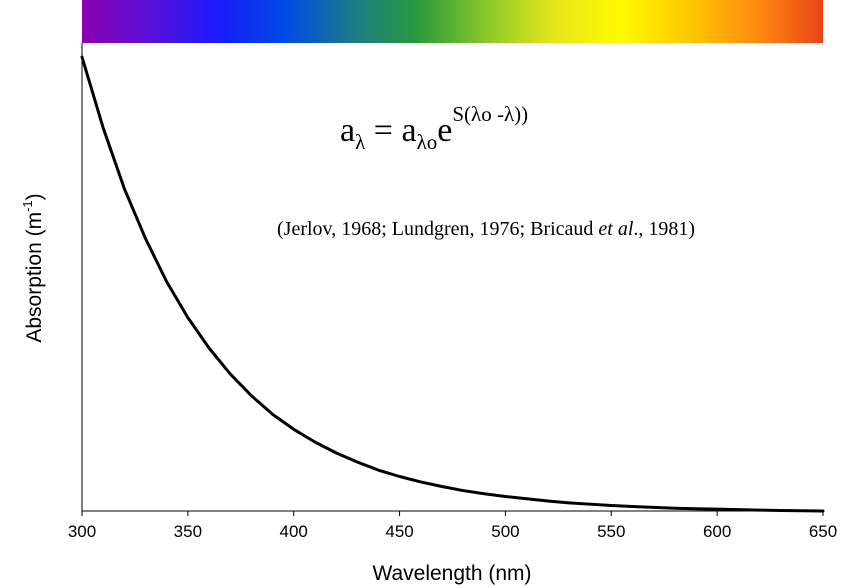 Image resolution: width=850 pixels, height=588 pixels. What do you see at coordinates (452, 513) in the screenshot?
I see `x-axis-ticks` at bounding box center [452, 513].